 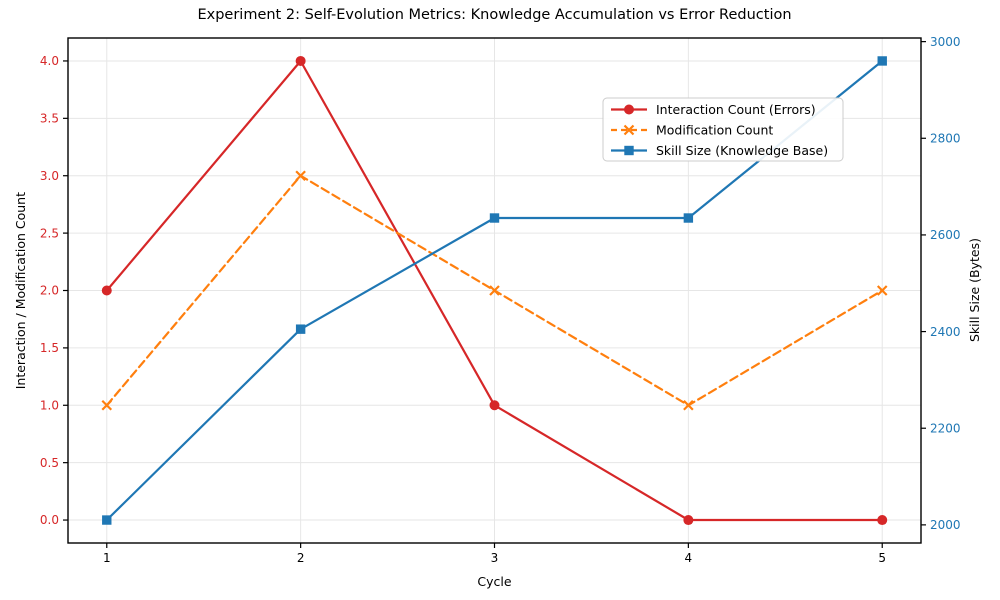 I want to click on right-axis-label-wrap: Skill Size (Bytes), so click(x=974, y=290).